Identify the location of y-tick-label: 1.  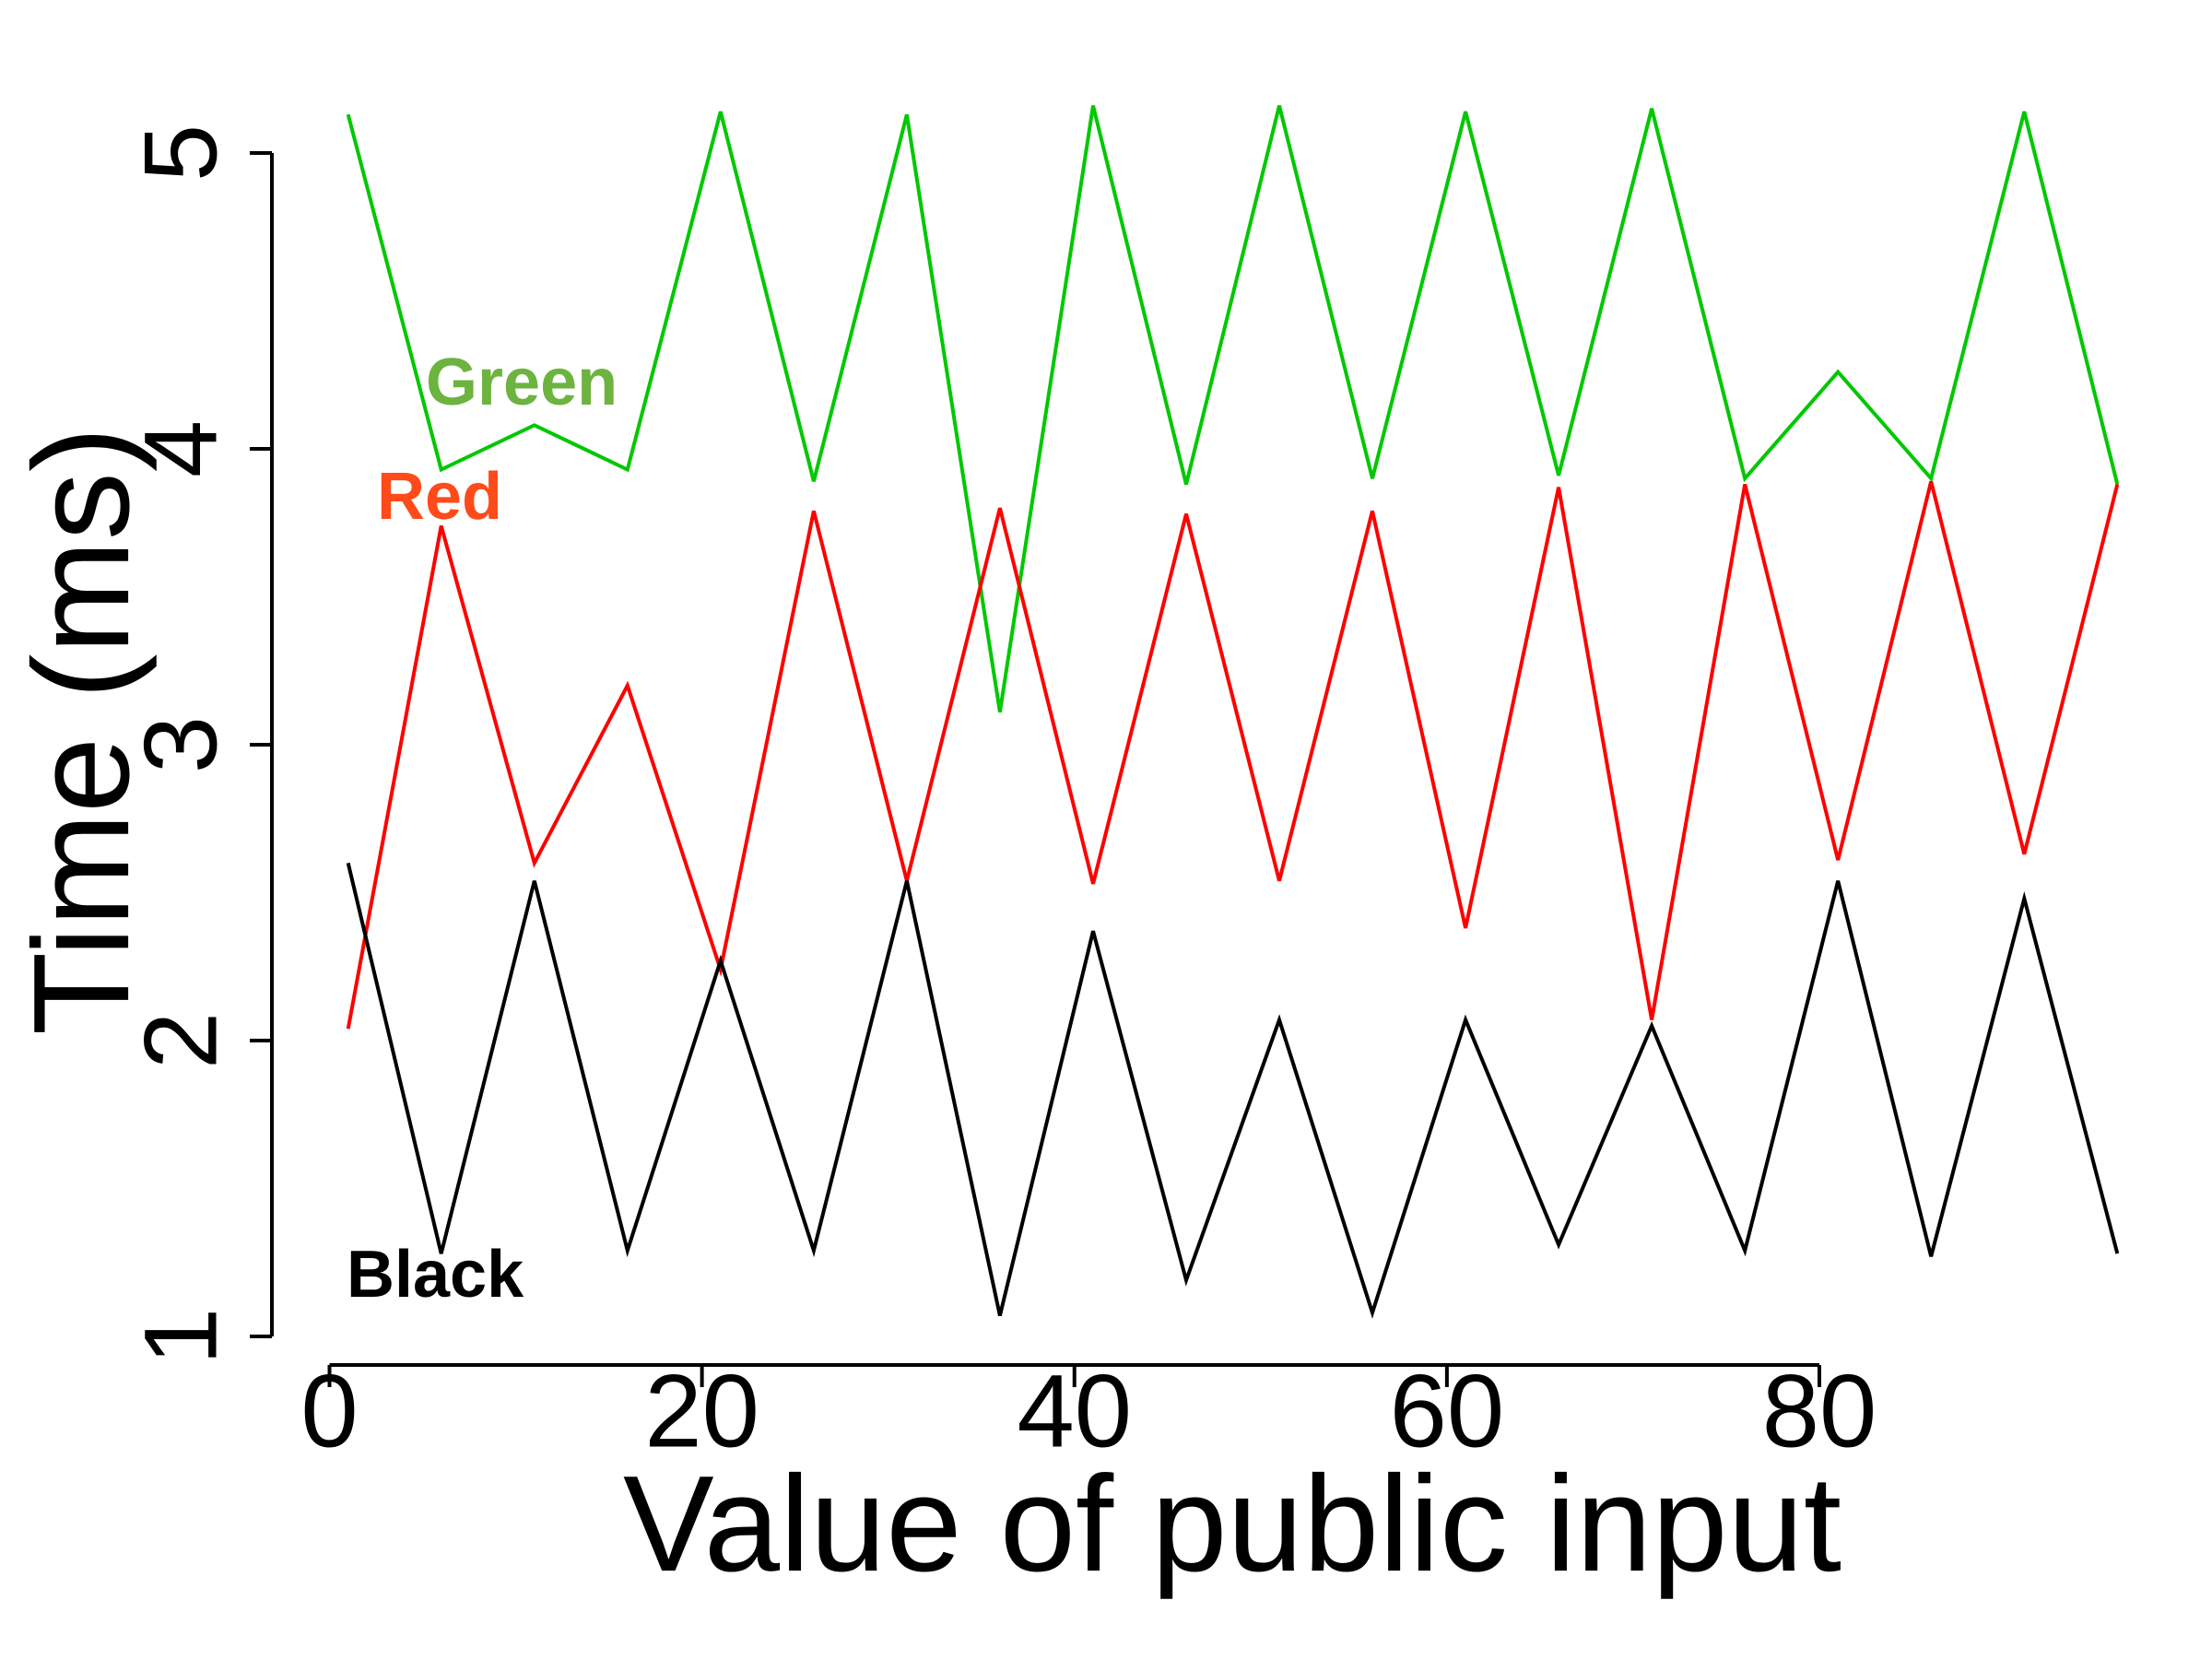
(181, 1336).